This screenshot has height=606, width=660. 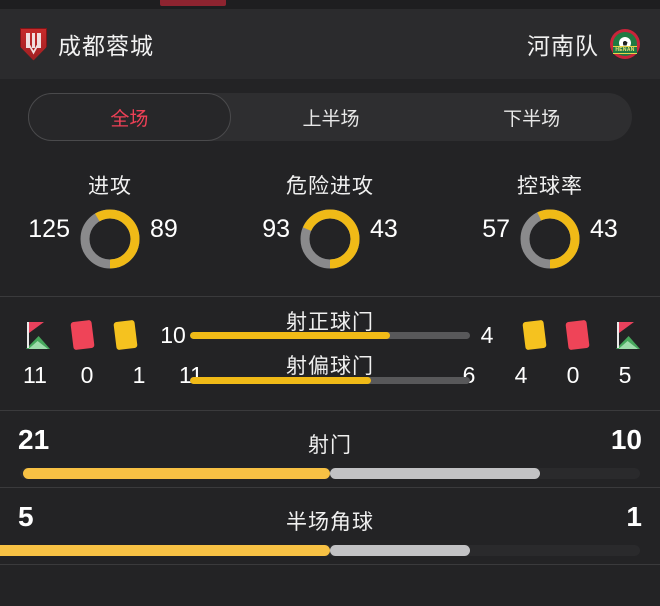 I want to click on divider-footer, so click(x=330, y=564).